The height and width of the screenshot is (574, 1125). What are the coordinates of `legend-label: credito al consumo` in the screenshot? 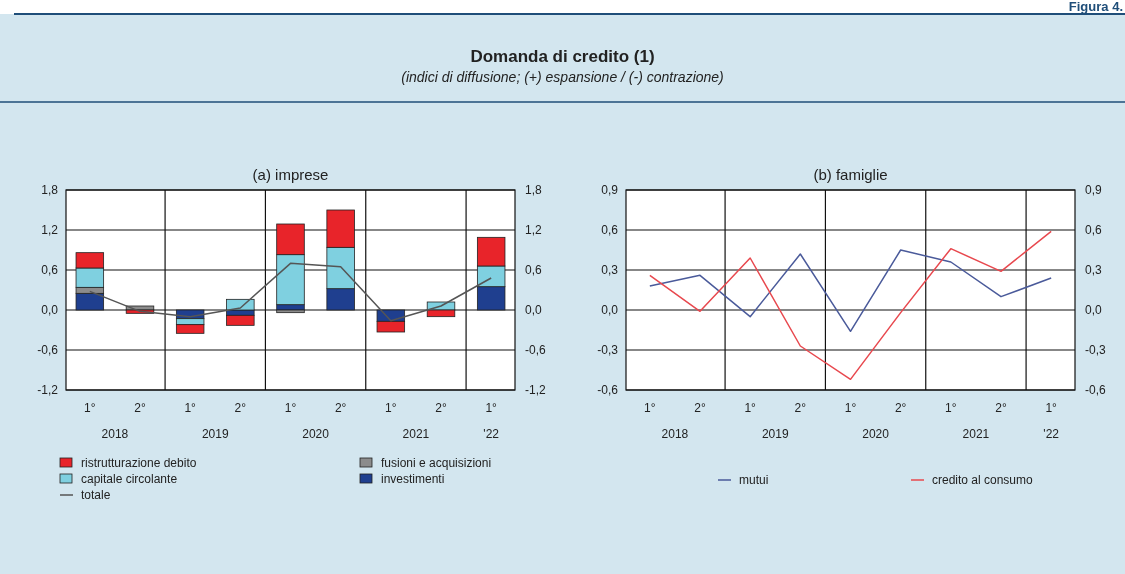 It's located at (983, 480).